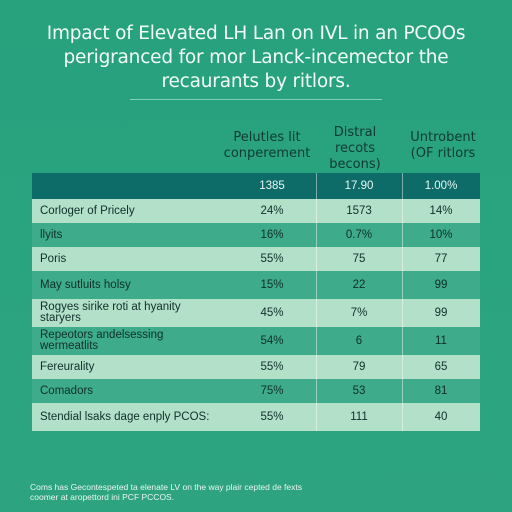  I want to click on table-row: May sutluits holsy 15% 22 99, so click(256, 285).